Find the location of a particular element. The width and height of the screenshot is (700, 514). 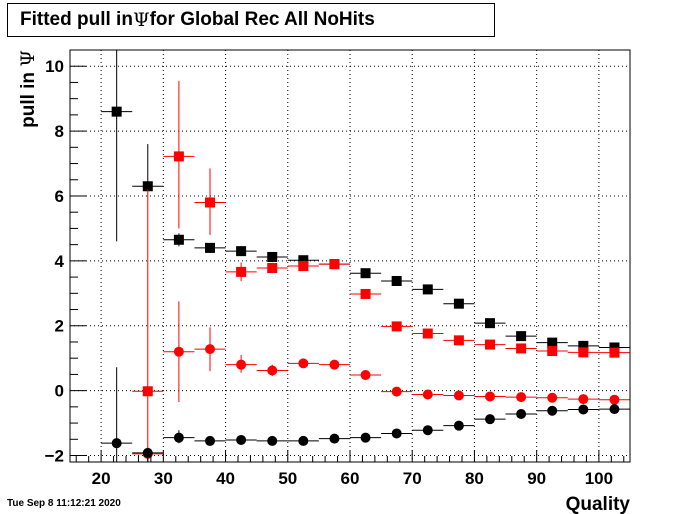

x-tick-label: 90 is located at coordinates (536, 478).